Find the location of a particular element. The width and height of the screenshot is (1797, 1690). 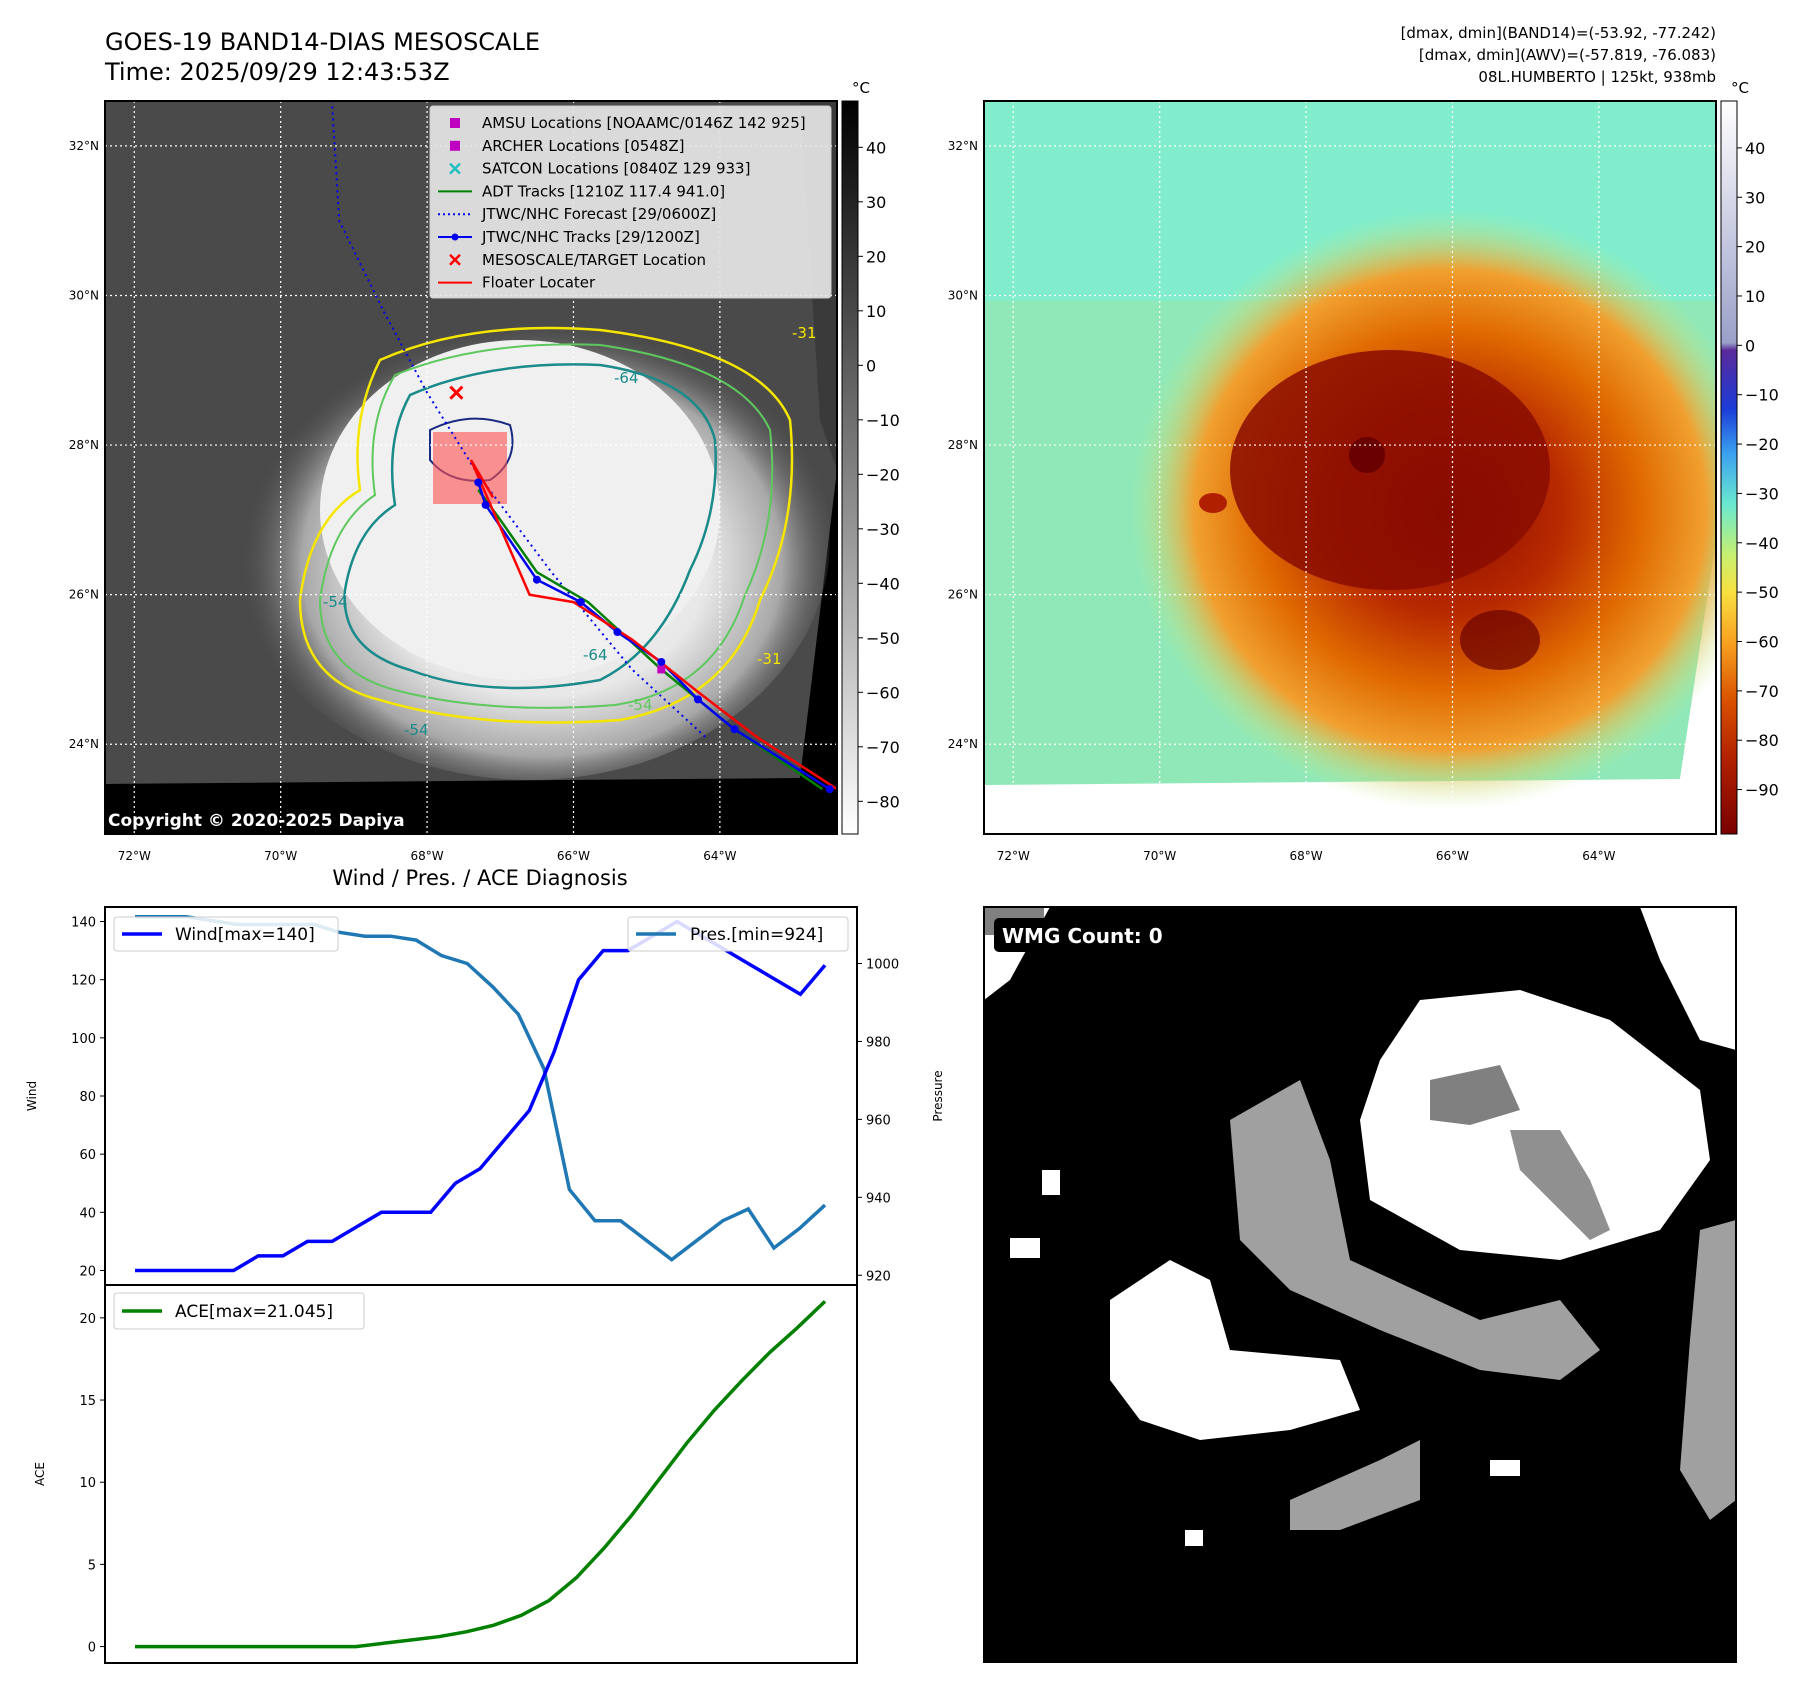

contour-teal is located at coordinates (530, 526).